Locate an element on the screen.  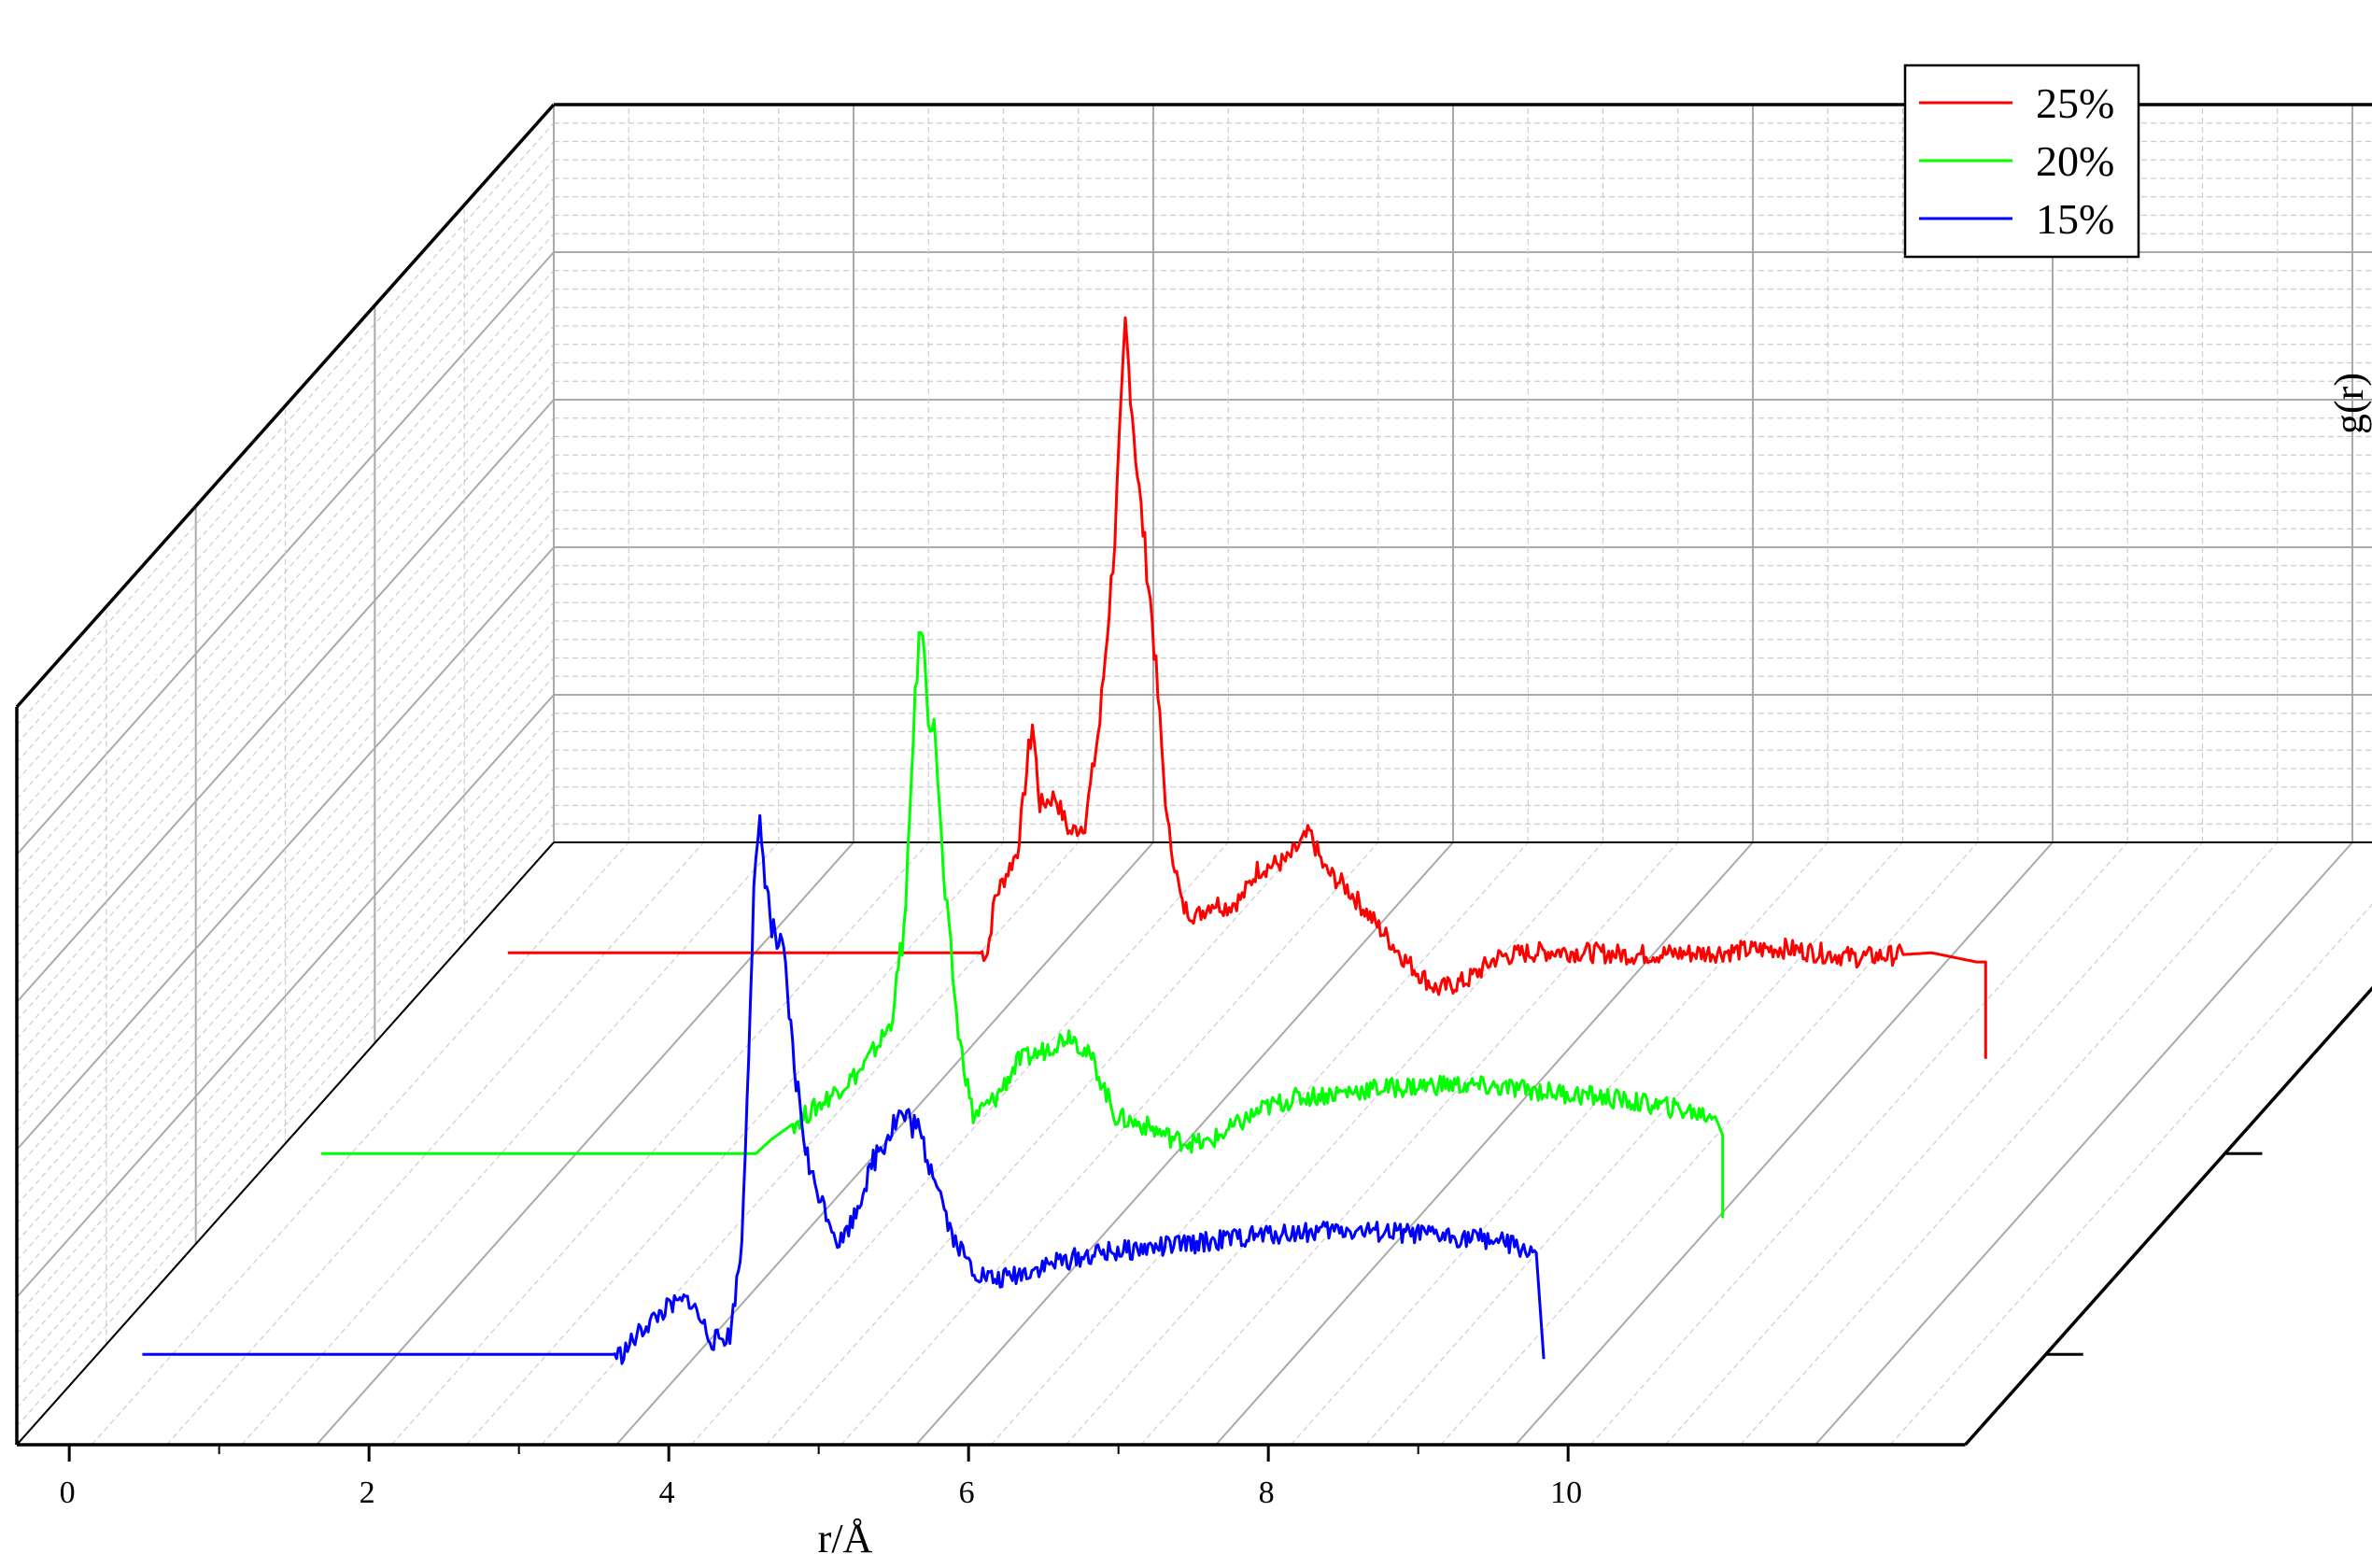
legend-label-15%: 15% is located at coordinates (2075, 219).